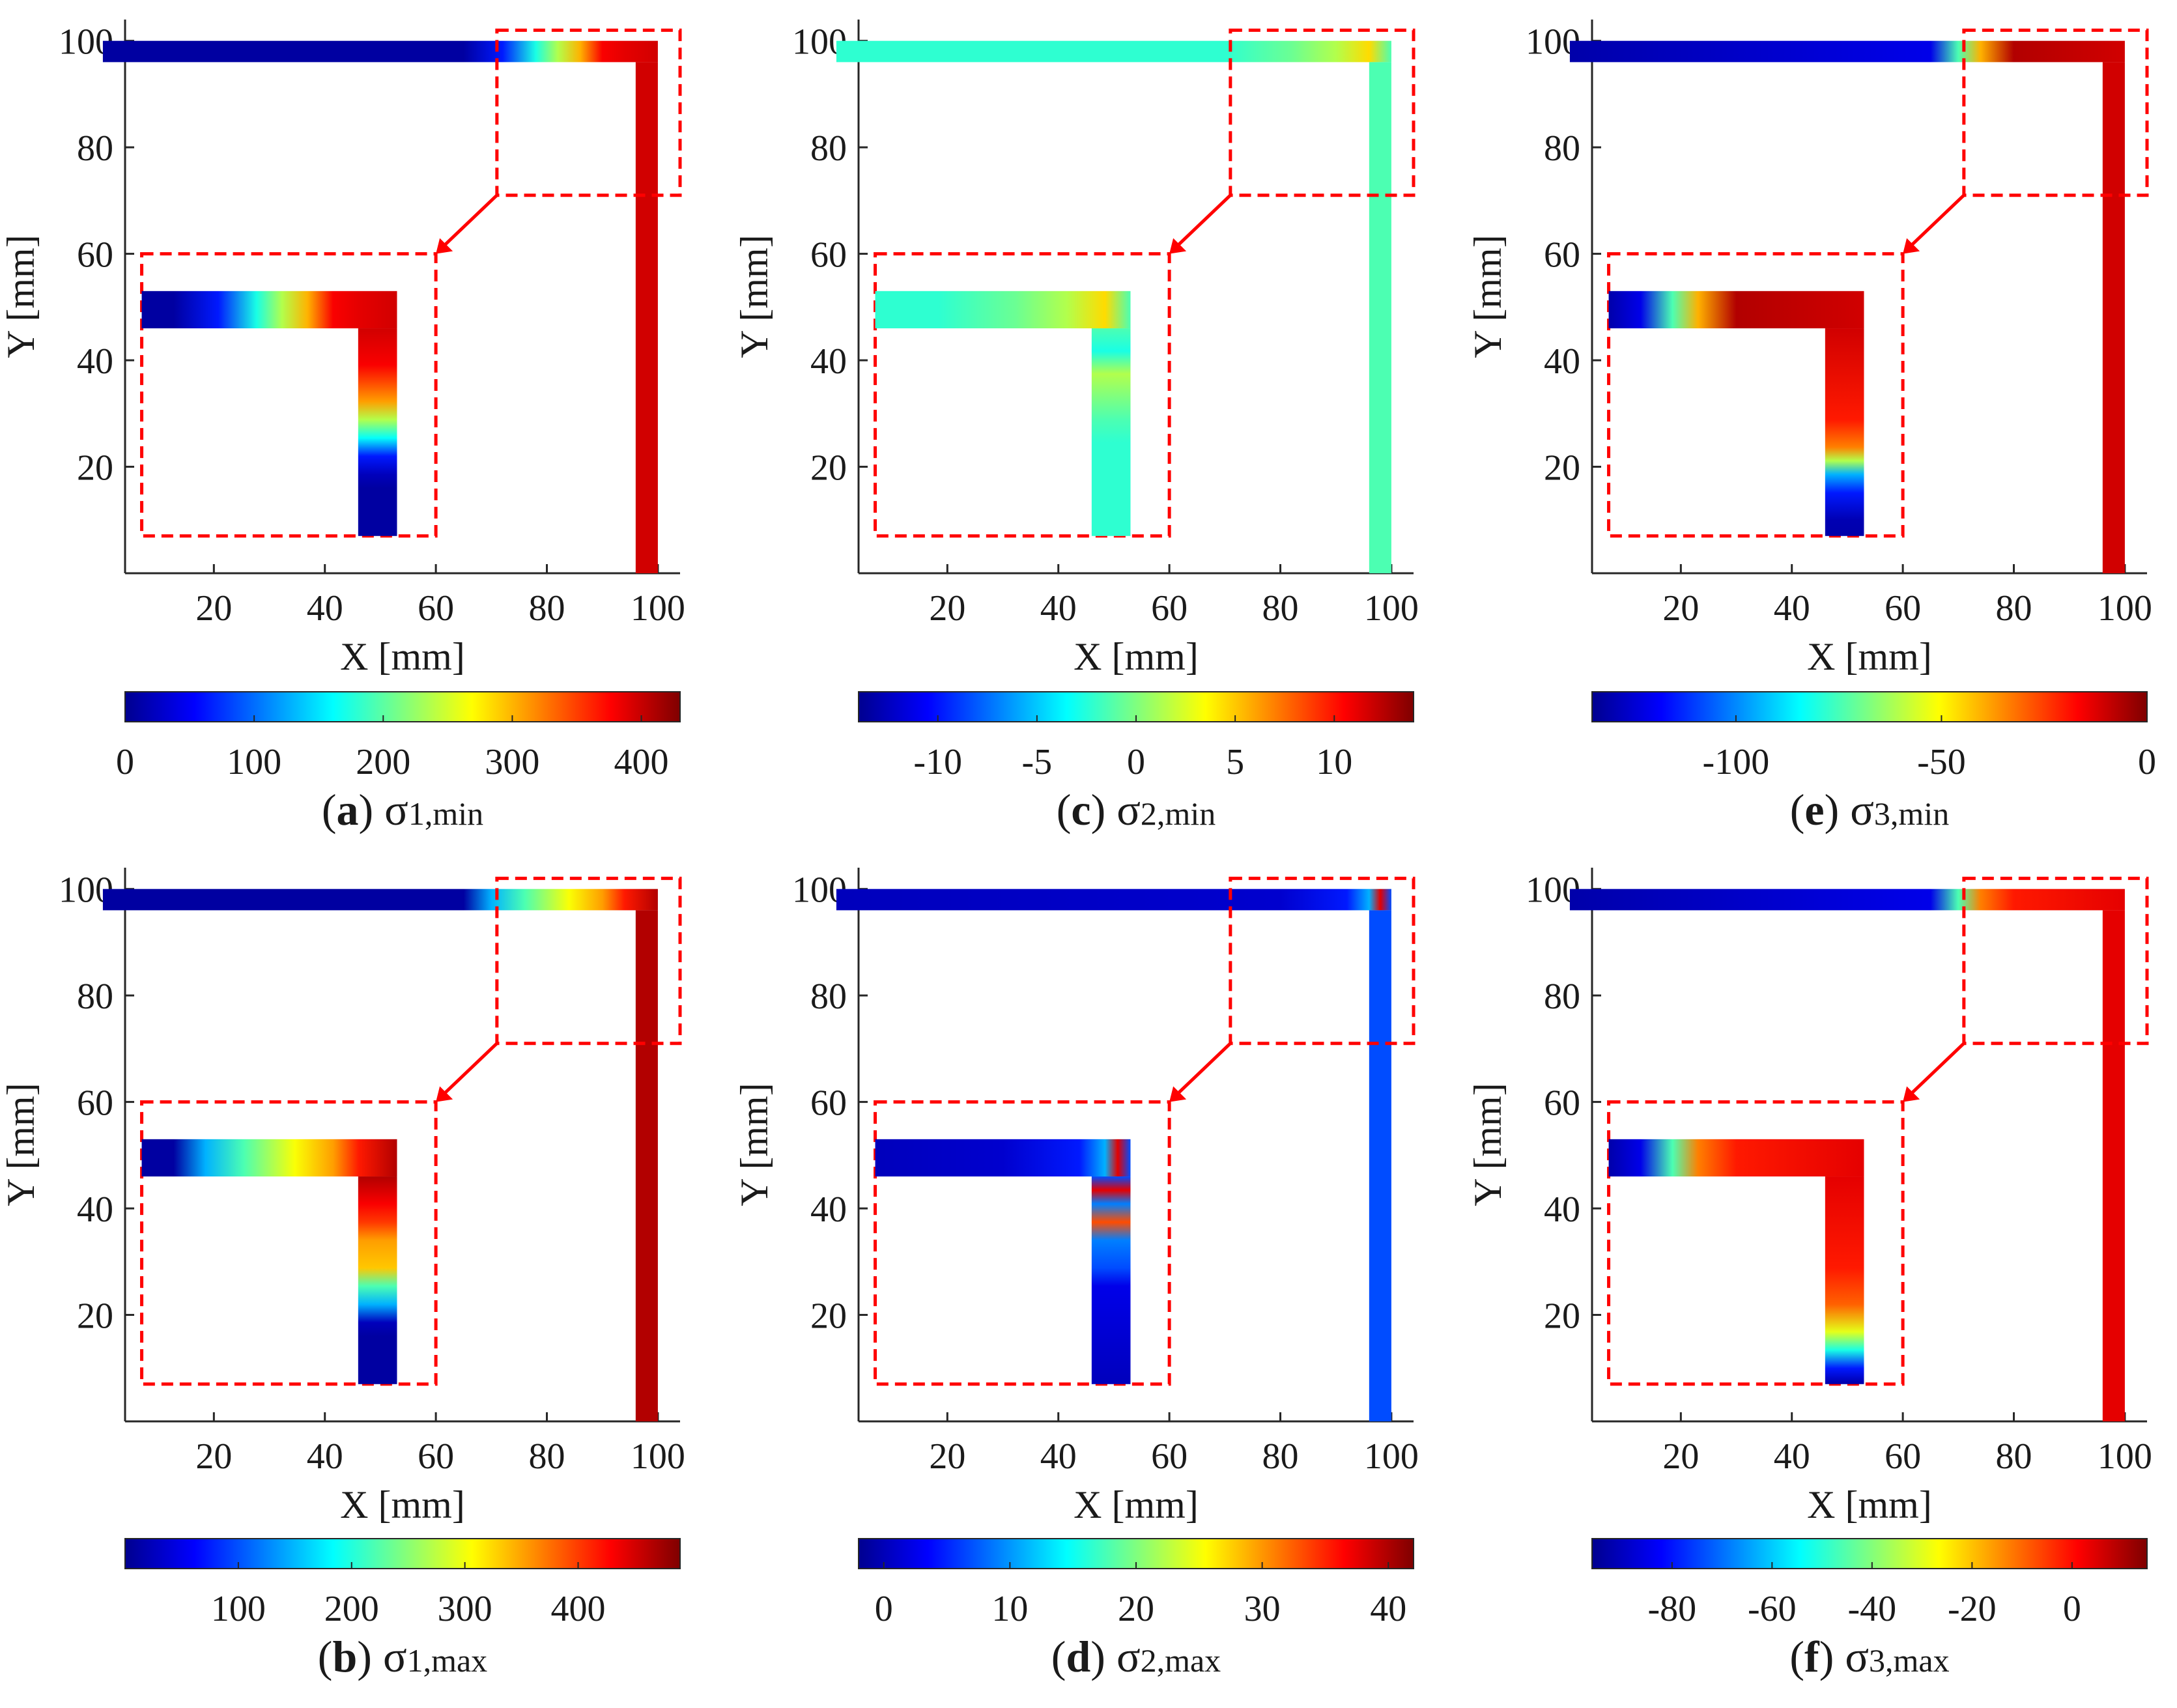 This screenshot has width=2177, height=1708. Describe the element at coordinates (1772, 1609) in the screenshot. I see `colorbar-tick-label: -60` at that location.